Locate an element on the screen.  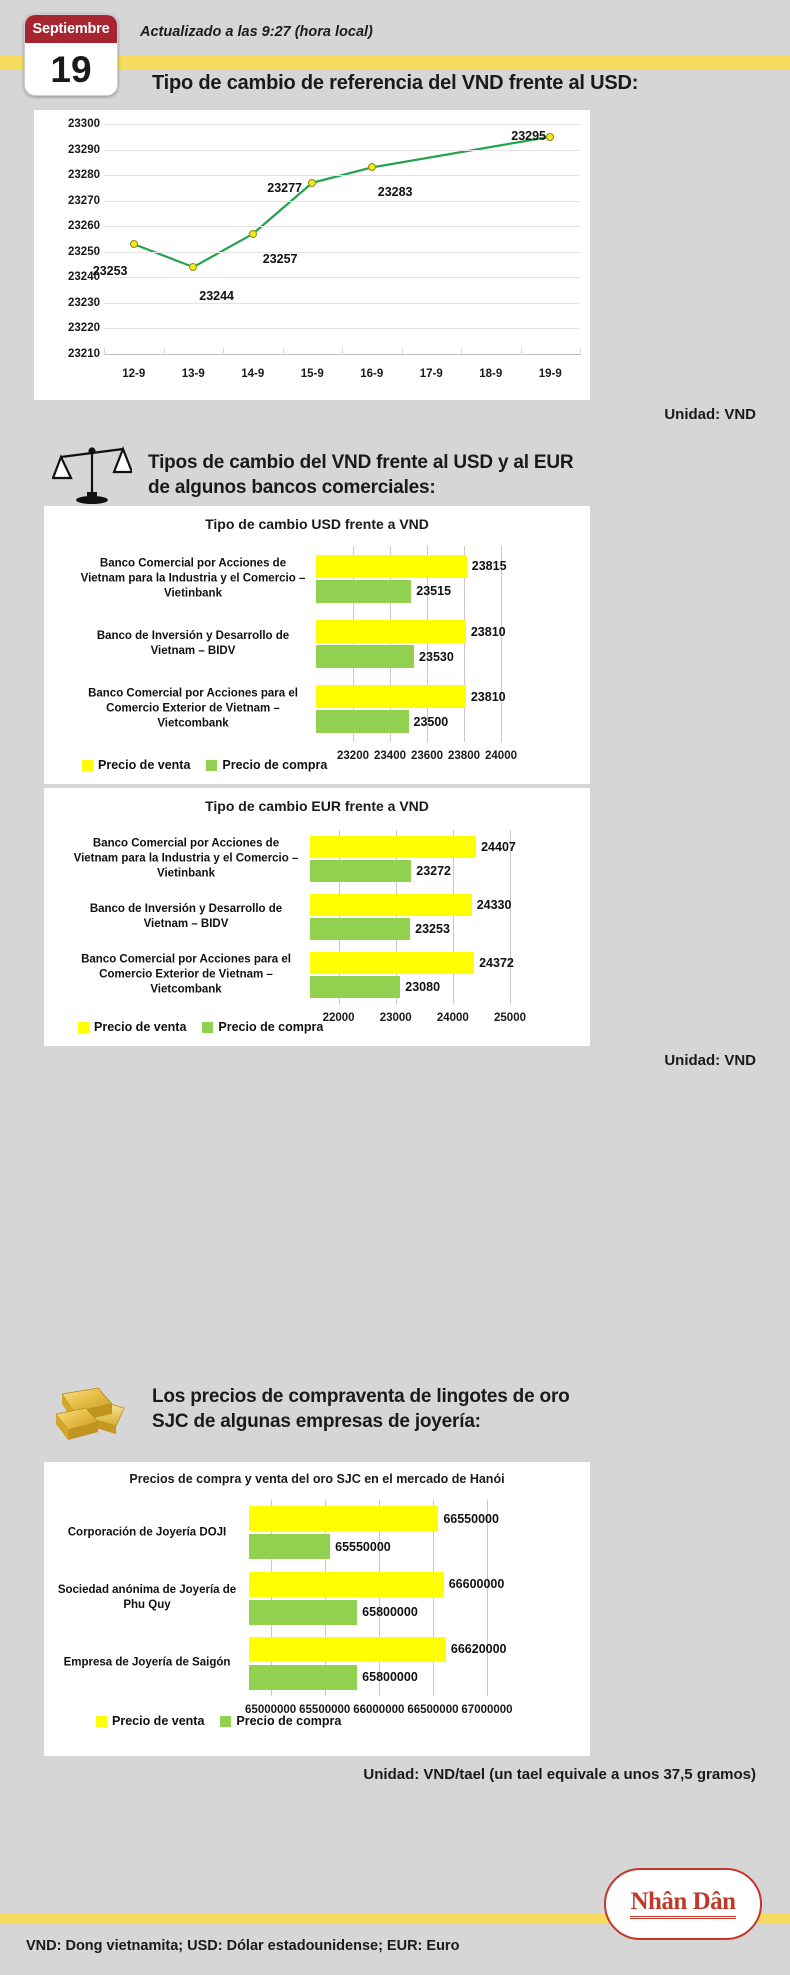
unit-label-2: Unidad: VND is located at coordinates (710, 1060).